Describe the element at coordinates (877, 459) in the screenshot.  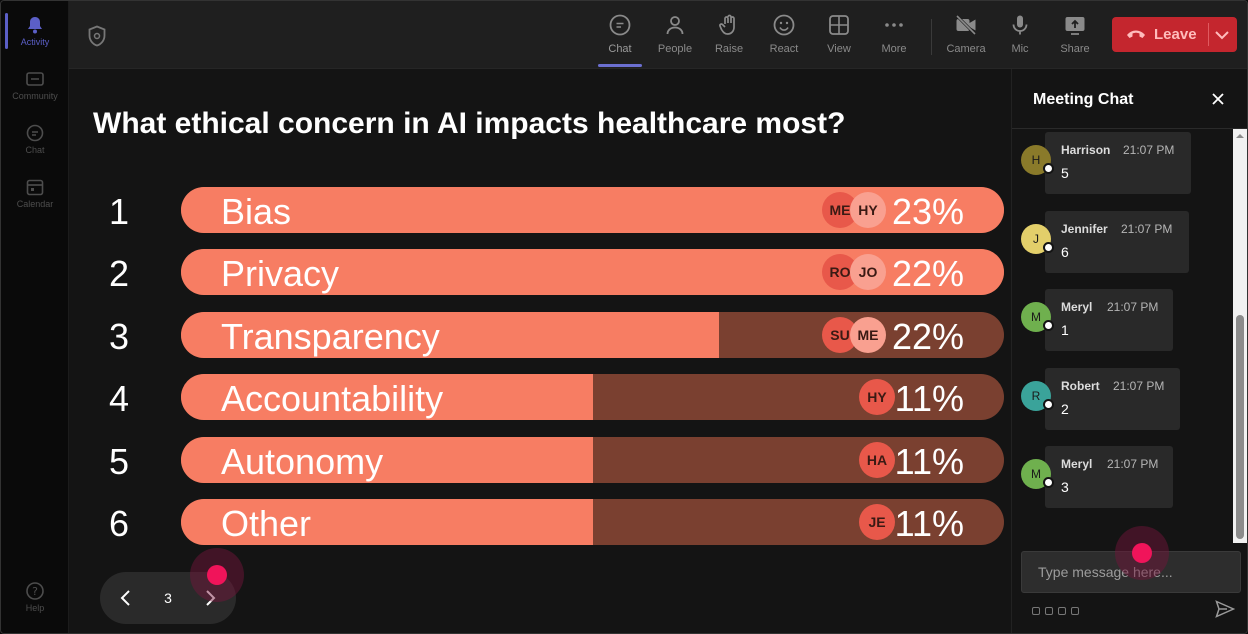
I see `voter-avatar: HA` at that location.